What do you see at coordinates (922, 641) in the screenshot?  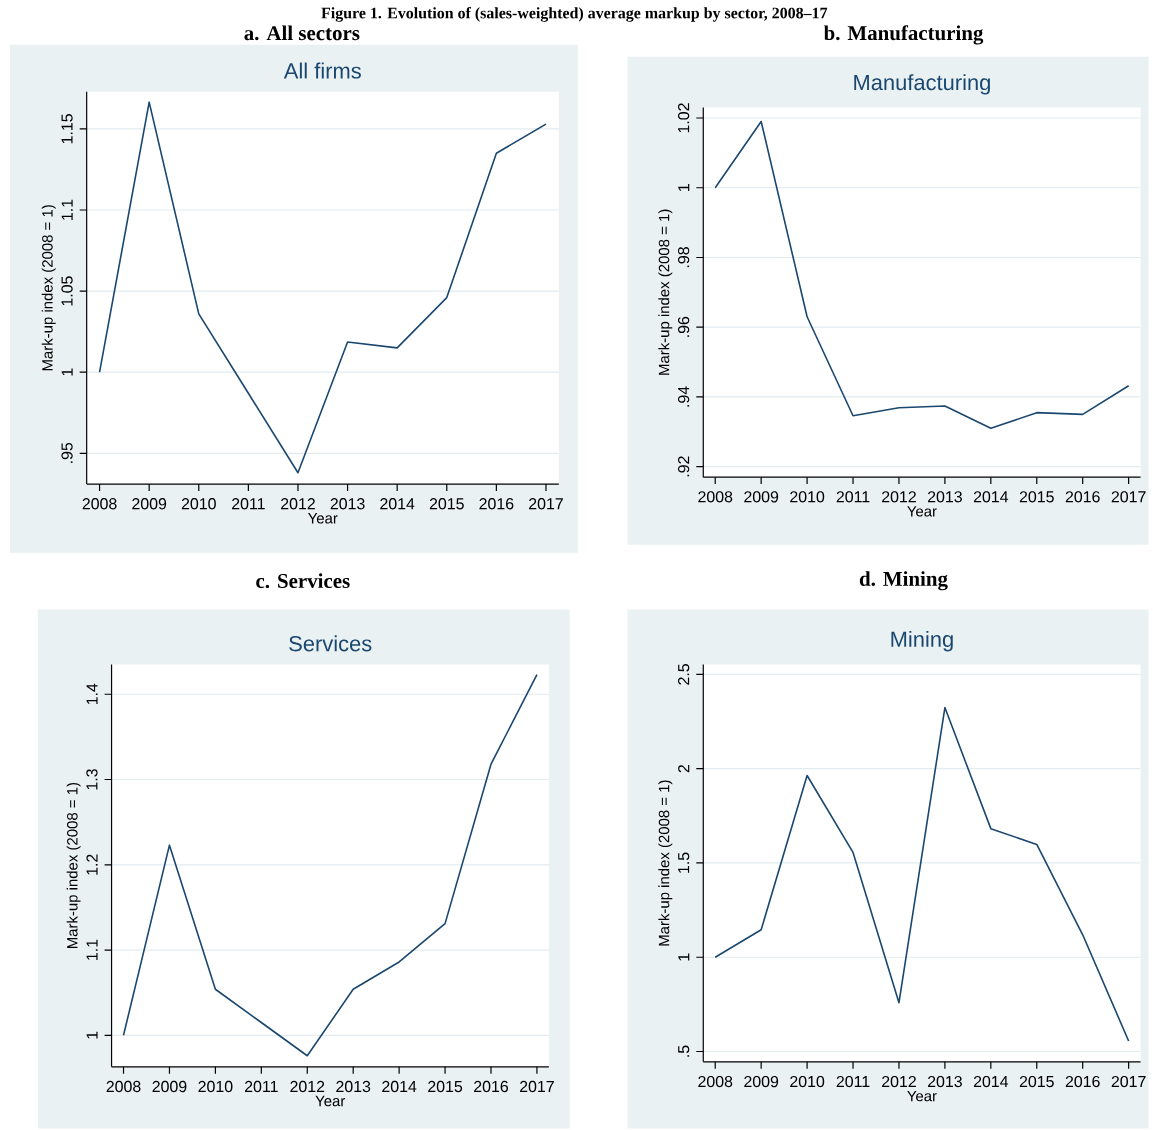 I see `chart-subtitle: Mining` at bounding box center [922, 641].